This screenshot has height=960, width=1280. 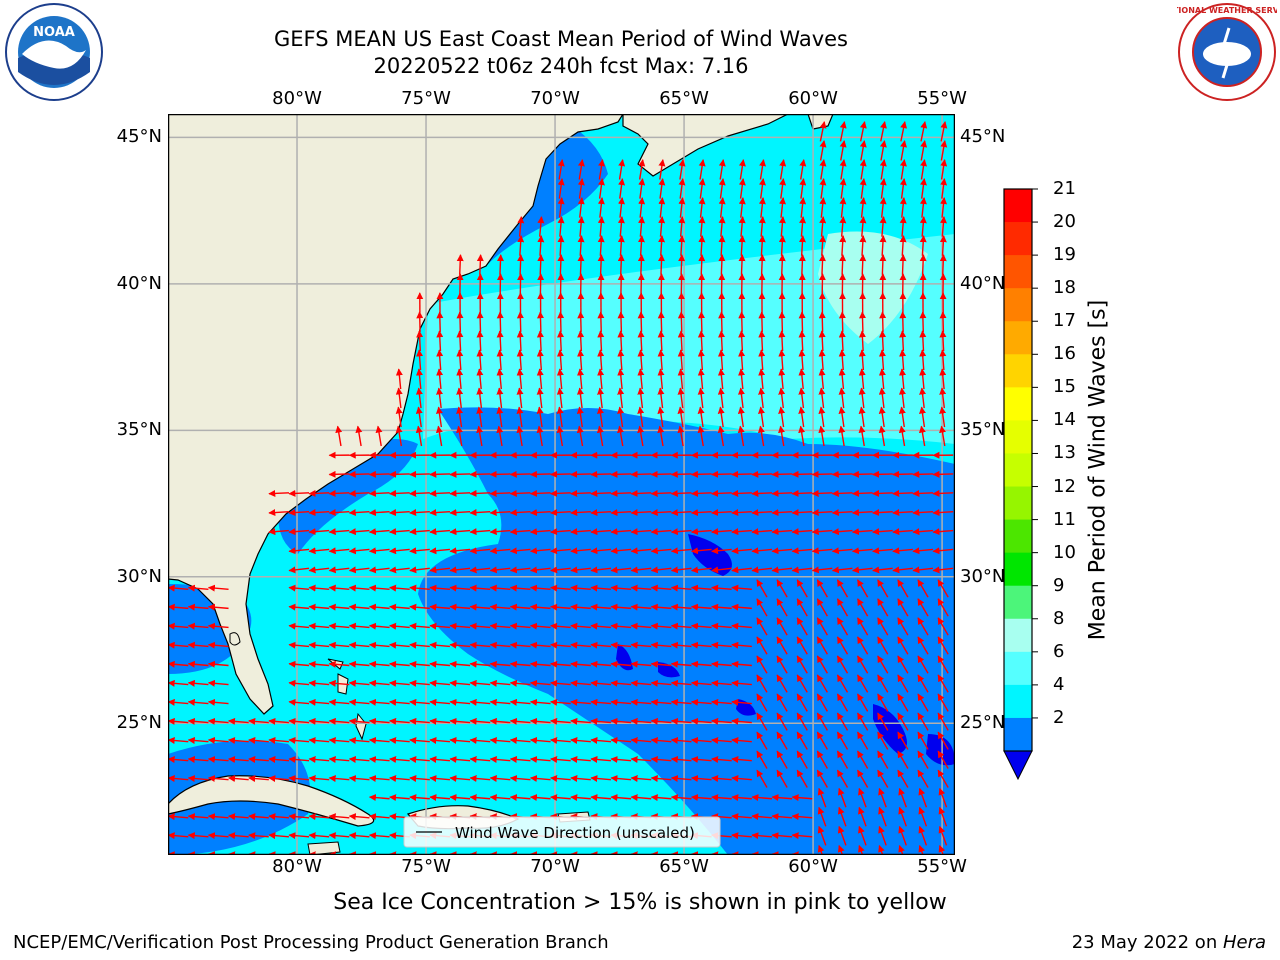 What do you see at coordinates (271, 801) in the screenshot?
I see `cuba-land` at bounding box center [271, 801].